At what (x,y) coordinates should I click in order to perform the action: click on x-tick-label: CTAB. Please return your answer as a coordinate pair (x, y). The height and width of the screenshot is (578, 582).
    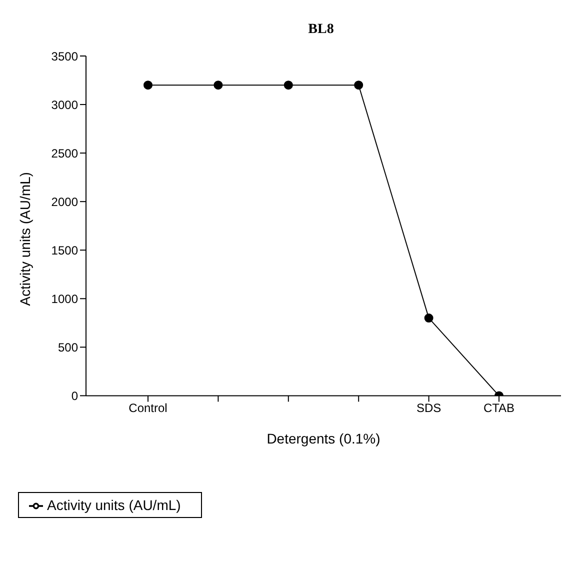
    Looking at the image, I should click on (499, 408).